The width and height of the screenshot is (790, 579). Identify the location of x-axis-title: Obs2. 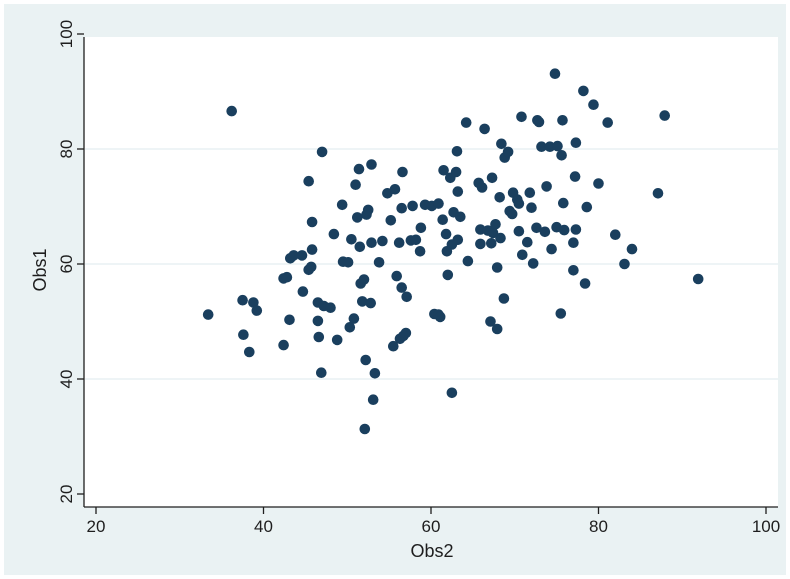
(431, 551).